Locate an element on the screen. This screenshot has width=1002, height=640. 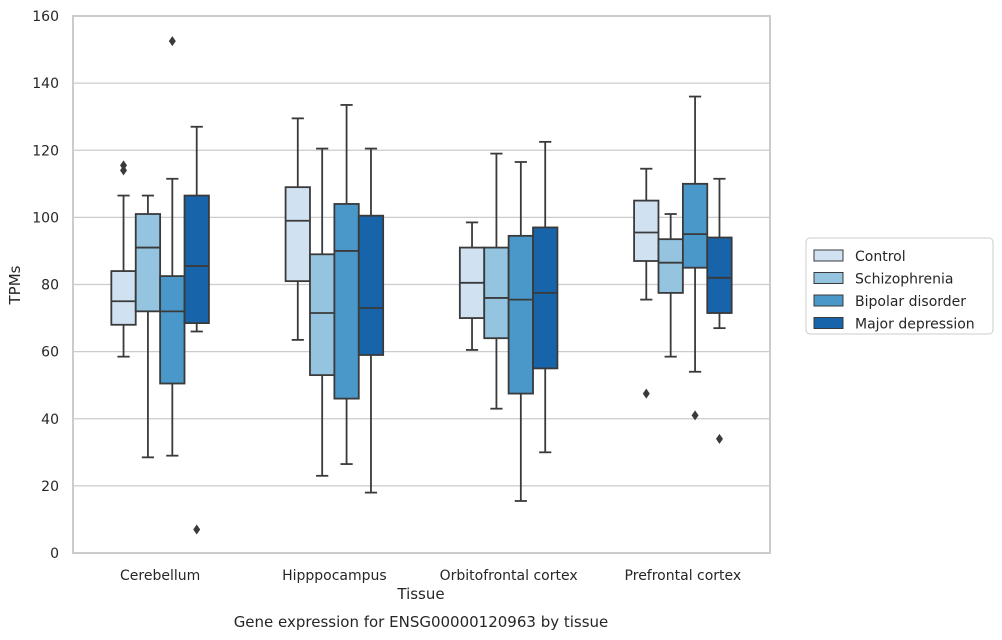
legend-label: Bipolar disorder is located at coordinates (910, 302).